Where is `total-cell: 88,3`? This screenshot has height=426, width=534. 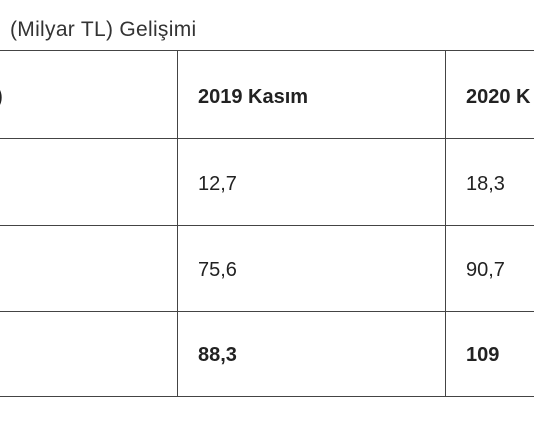 total-cell: 88,3 is located at coordinates (217, 355).